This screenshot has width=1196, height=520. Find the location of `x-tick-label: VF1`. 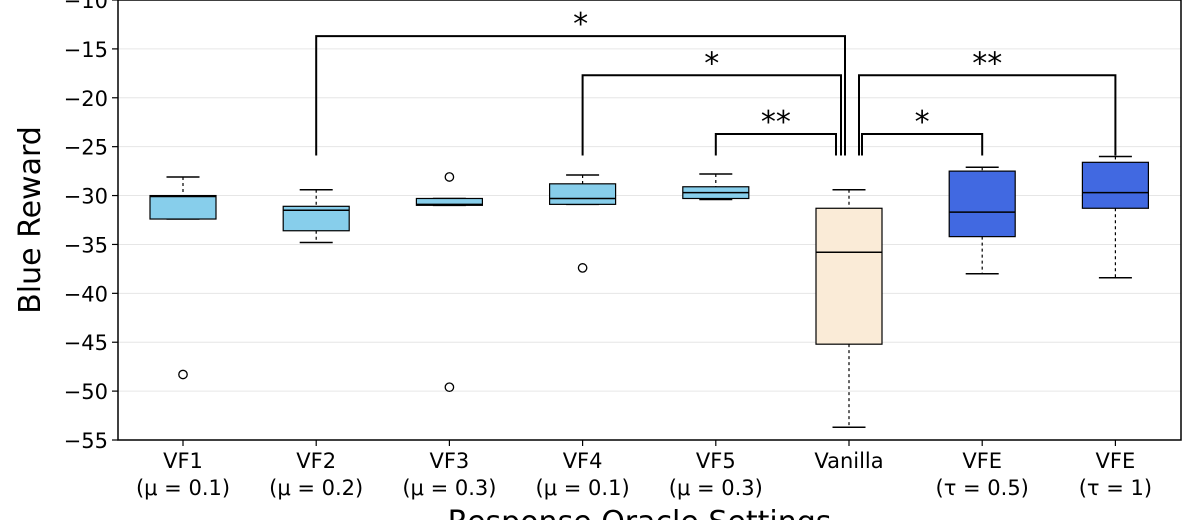

x-tick-label: VF1 is located at coordinates (183, 461).